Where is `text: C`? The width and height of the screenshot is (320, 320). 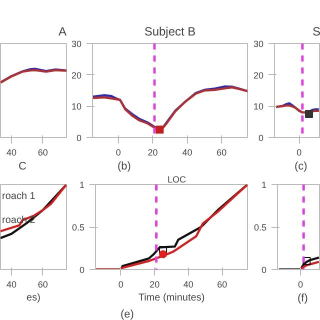 text: C is located at coordinates (22, 166).